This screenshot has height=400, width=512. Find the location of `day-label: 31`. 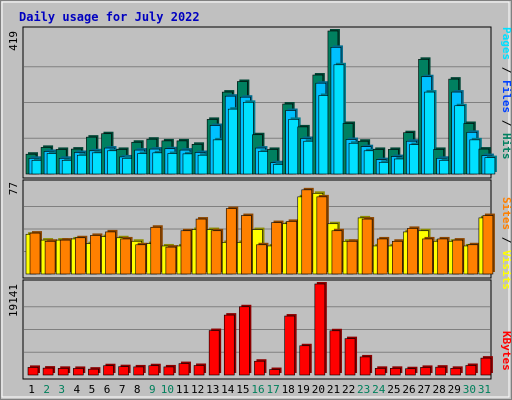

day-label: 31 is located at coordinates (484, 389).